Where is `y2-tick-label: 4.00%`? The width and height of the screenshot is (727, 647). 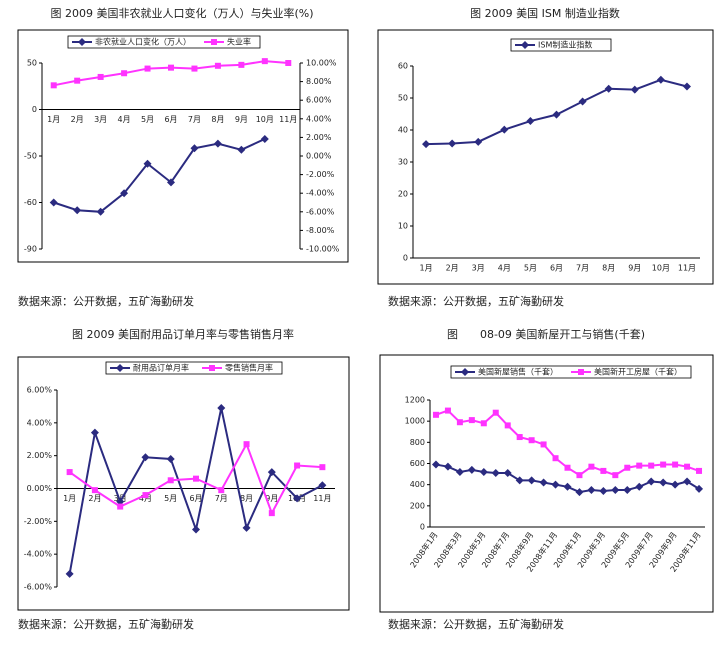 y2-tick-label: 4.00% is located at coordinates (319, 118).